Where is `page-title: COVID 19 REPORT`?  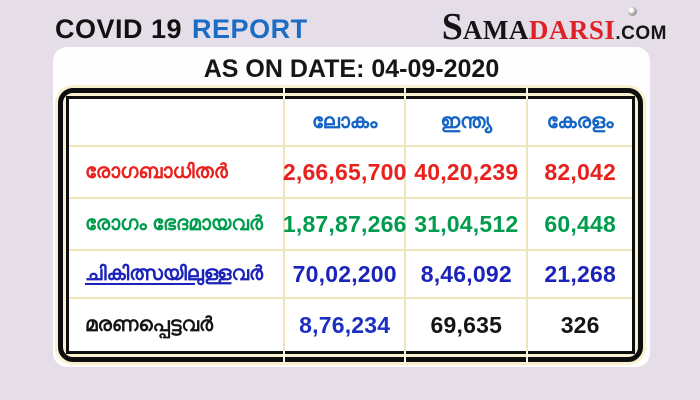 page-title: COVID 19 REPORT is located at coordinates (181, 29).